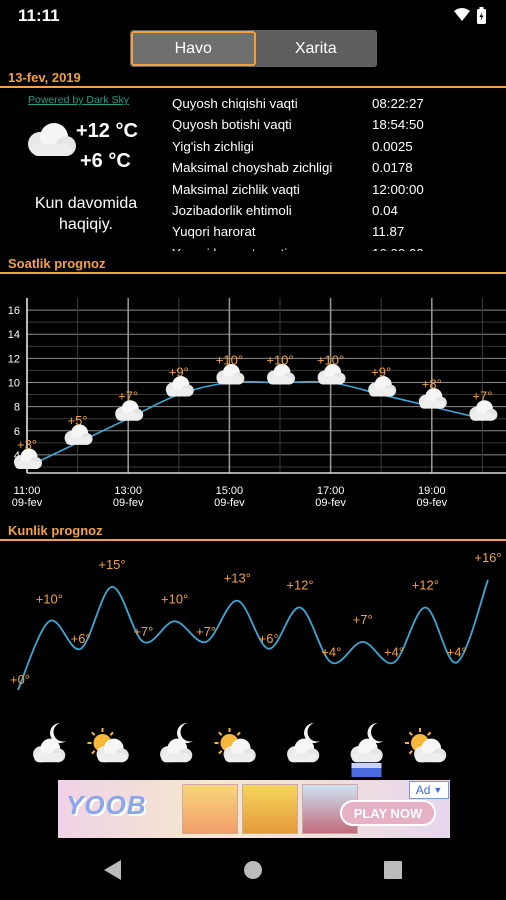  I want to click on play-now-button: PLAY NOW, so click(388, 813).